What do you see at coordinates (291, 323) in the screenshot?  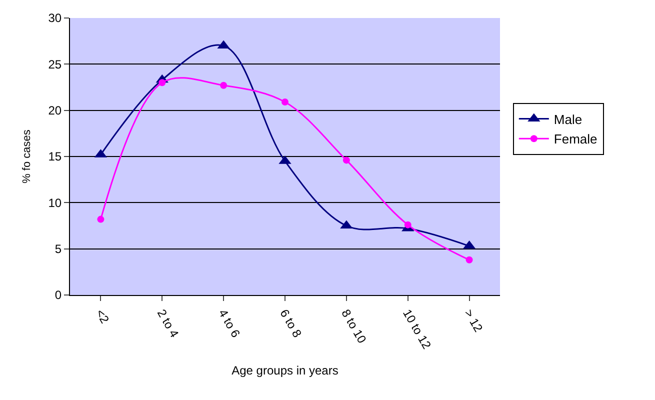 I see `x-tick-label: 6 to 8` at bounding box center [291, 323].